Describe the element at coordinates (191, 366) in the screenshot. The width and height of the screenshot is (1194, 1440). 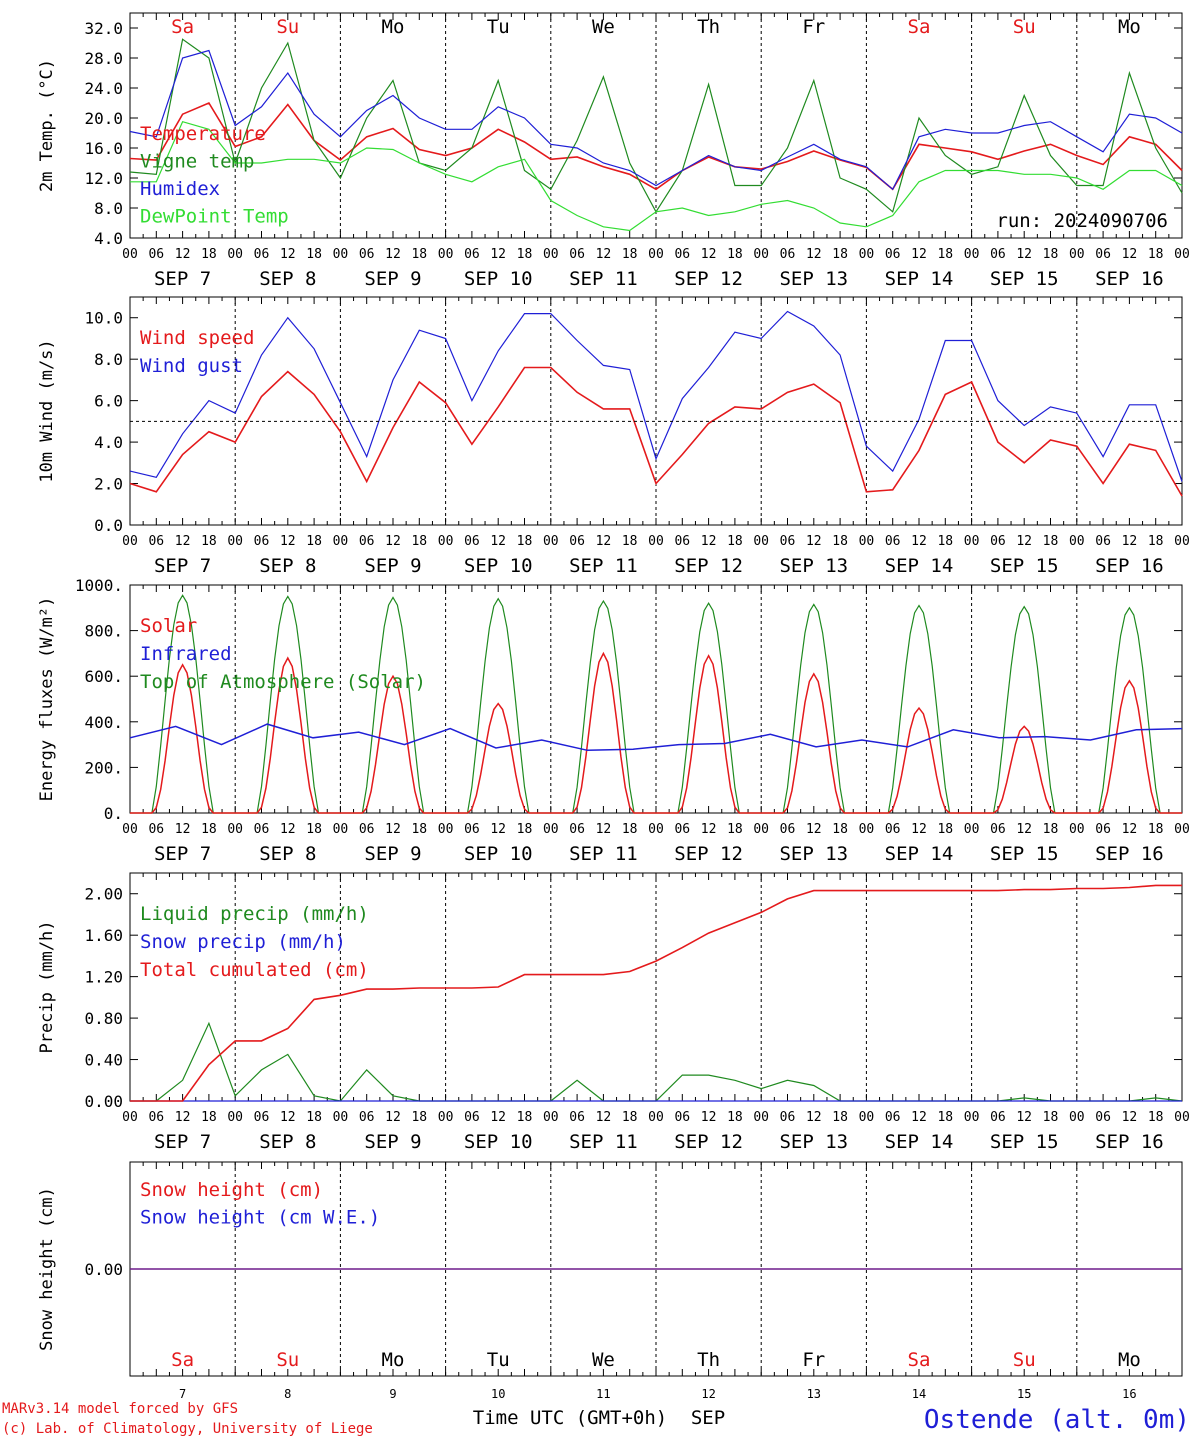
I see `legend-entry: Wind gust` at that location.